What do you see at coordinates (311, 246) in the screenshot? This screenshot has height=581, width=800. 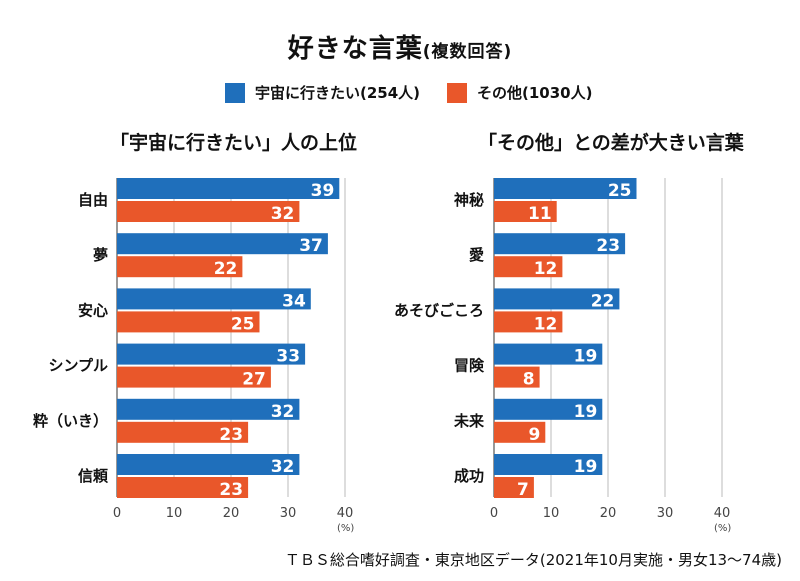 I see `bar-value-label: 37` at bounding box center [311, 246].